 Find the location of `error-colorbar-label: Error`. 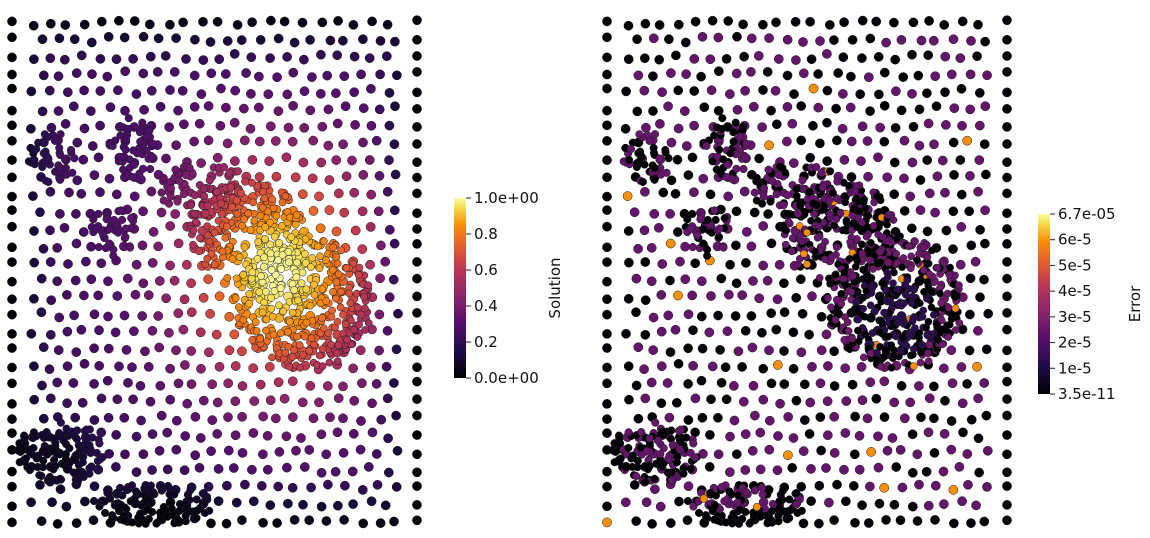

error-colorbar-label: Error is located at coordinates (1135, 303).